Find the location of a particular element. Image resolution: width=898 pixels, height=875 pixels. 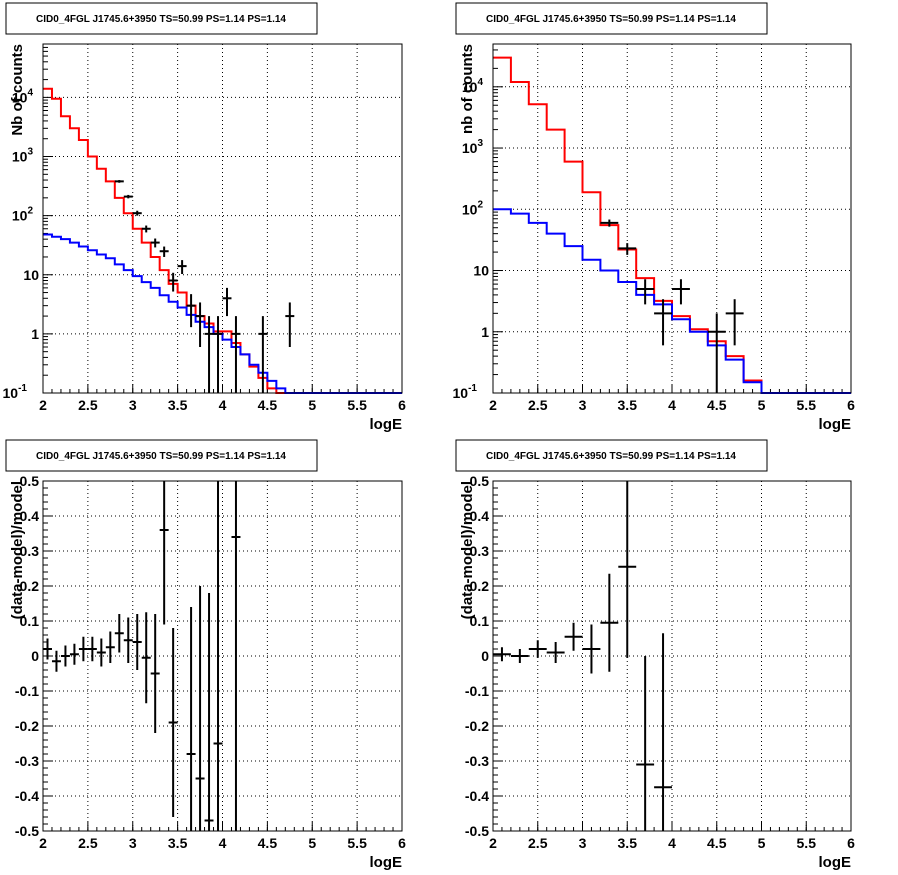

x-tick-label: 2.5 is located at coordinates (538, 843).